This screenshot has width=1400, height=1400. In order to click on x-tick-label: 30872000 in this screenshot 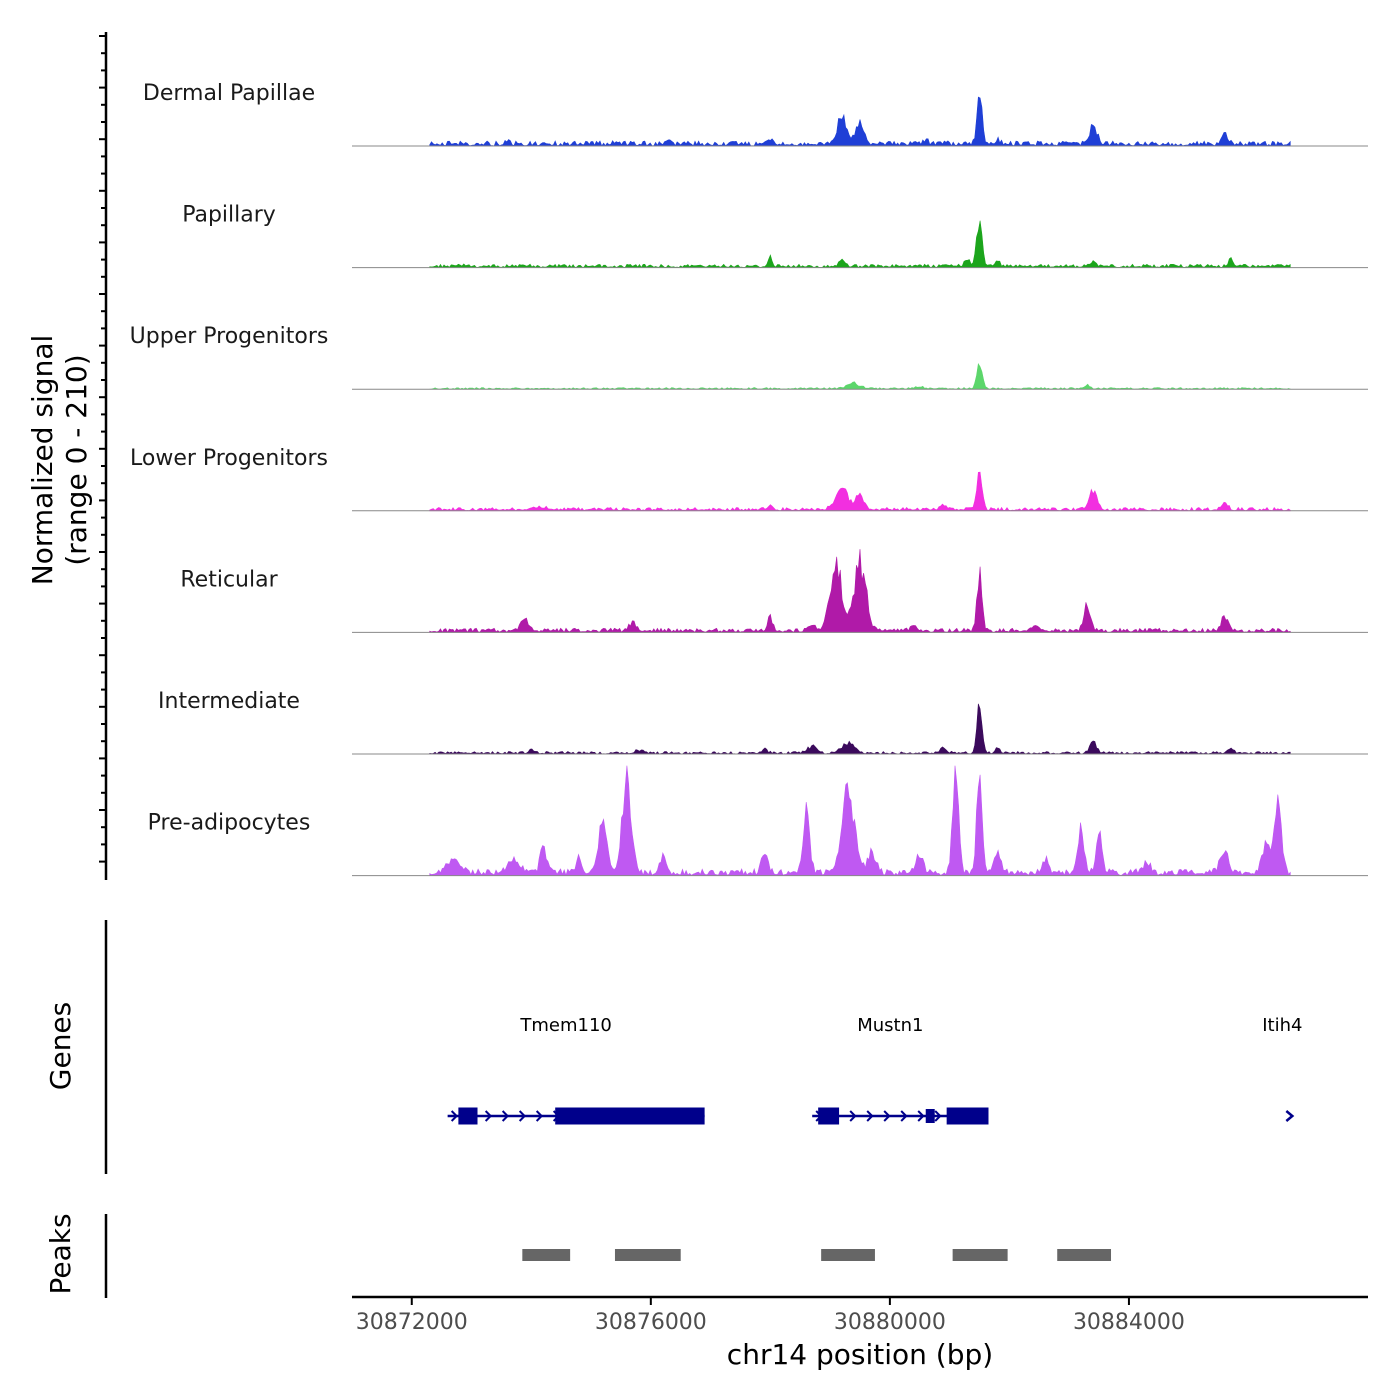, I will do `click(412, 1322)`.